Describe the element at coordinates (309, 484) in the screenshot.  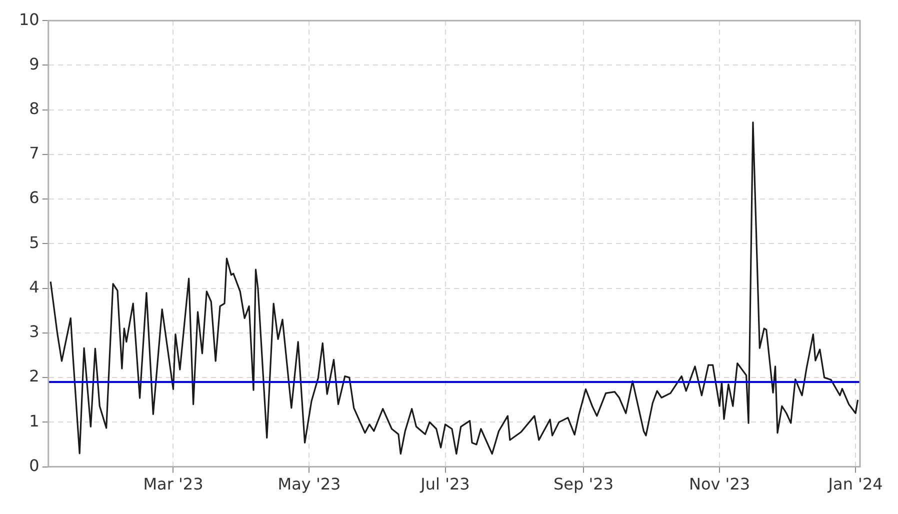
I see `x-tick-label: May '23` at that location.